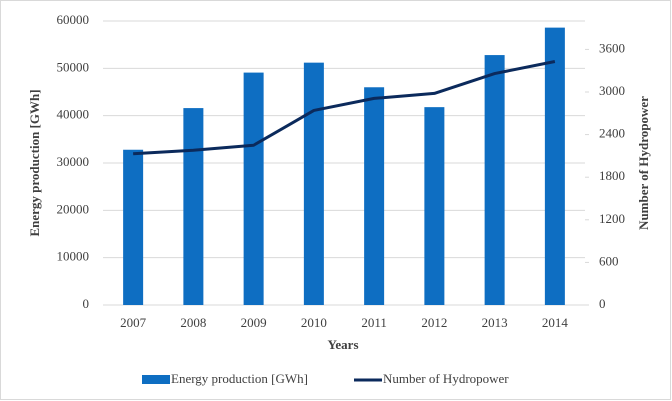  Describe the element at coordinates (239, 378) in the screenshot. I see `legend-label: Energy production [GWh]` at that location.